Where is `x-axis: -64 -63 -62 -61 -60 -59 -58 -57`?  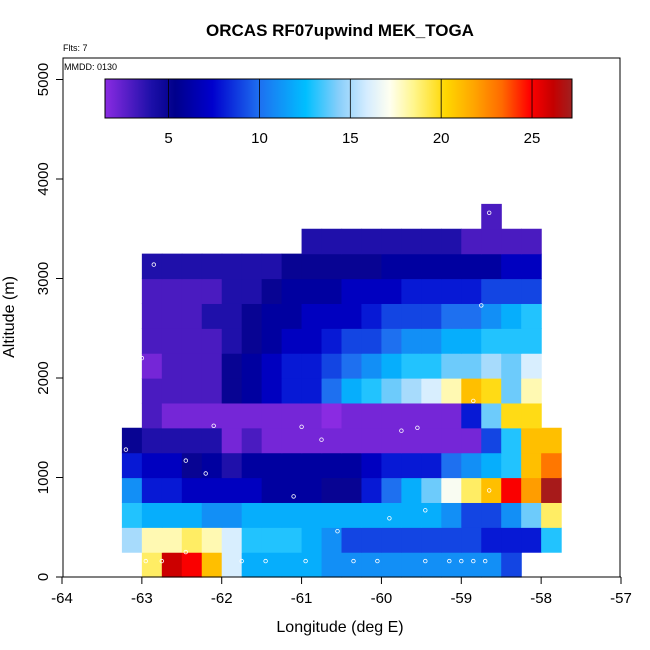 x-axis: -64 -63 -62 -61 -60 -59 -58 -57 is located at coordinates (341, 591).